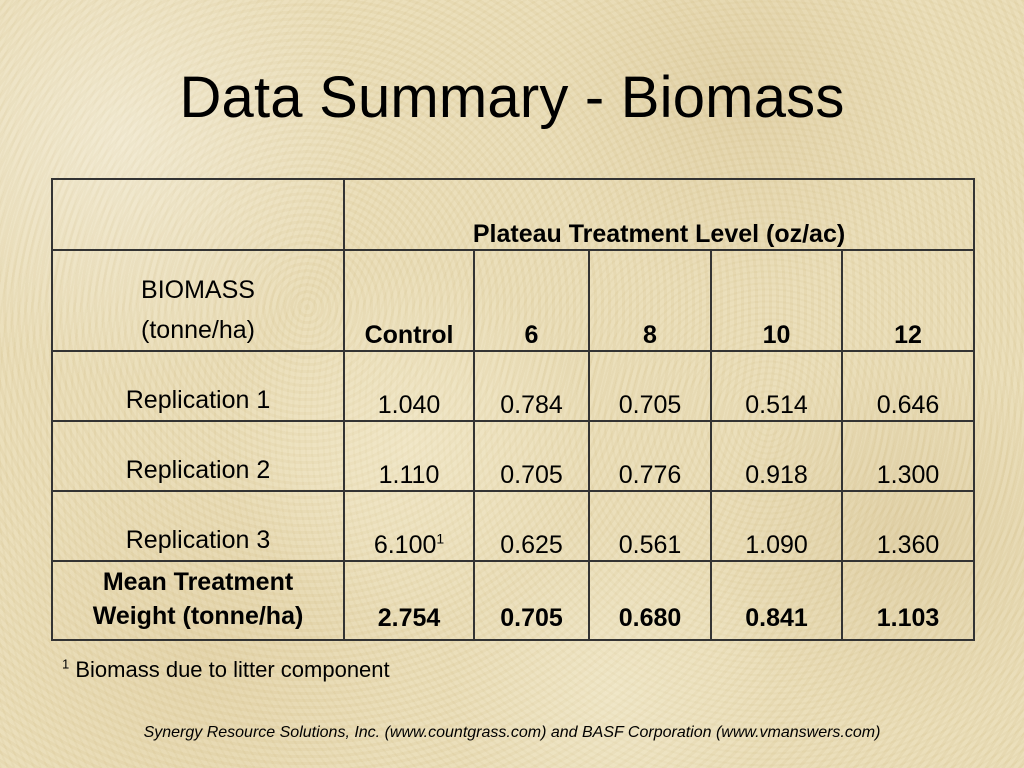 This screenshot has height=768, width=1024. I want to click on mean-label-line-2: Weight (tonne/ha), so click(198, 616).